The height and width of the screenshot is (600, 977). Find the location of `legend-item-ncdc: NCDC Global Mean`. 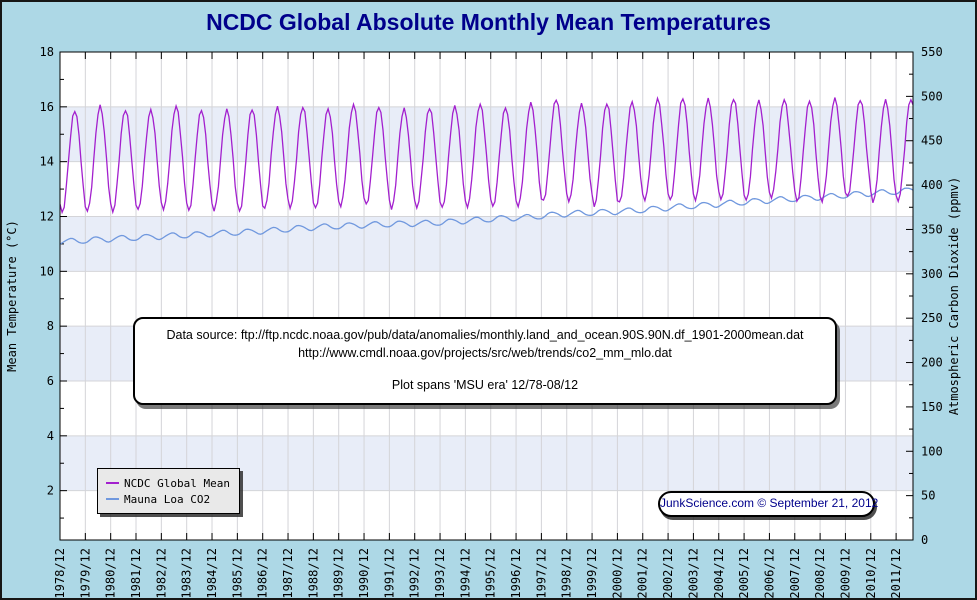

legend-item-ncdc: NCDC Global Mean is located at coordinates (168, 483).